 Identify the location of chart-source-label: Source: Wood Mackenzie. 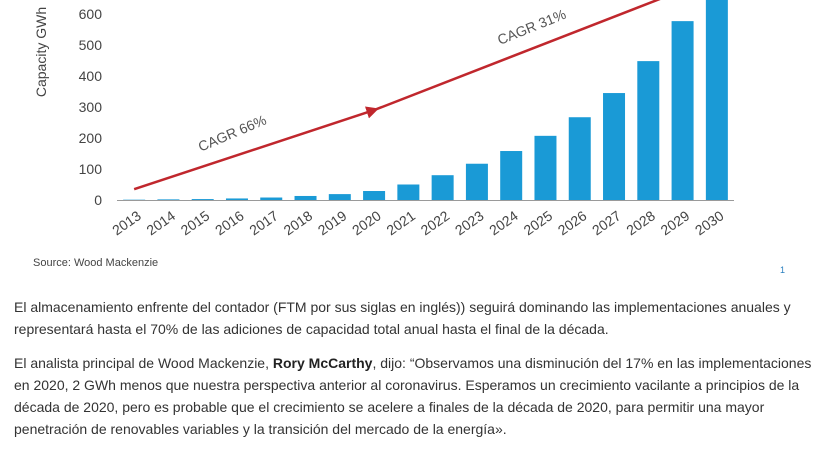
(95, 263).